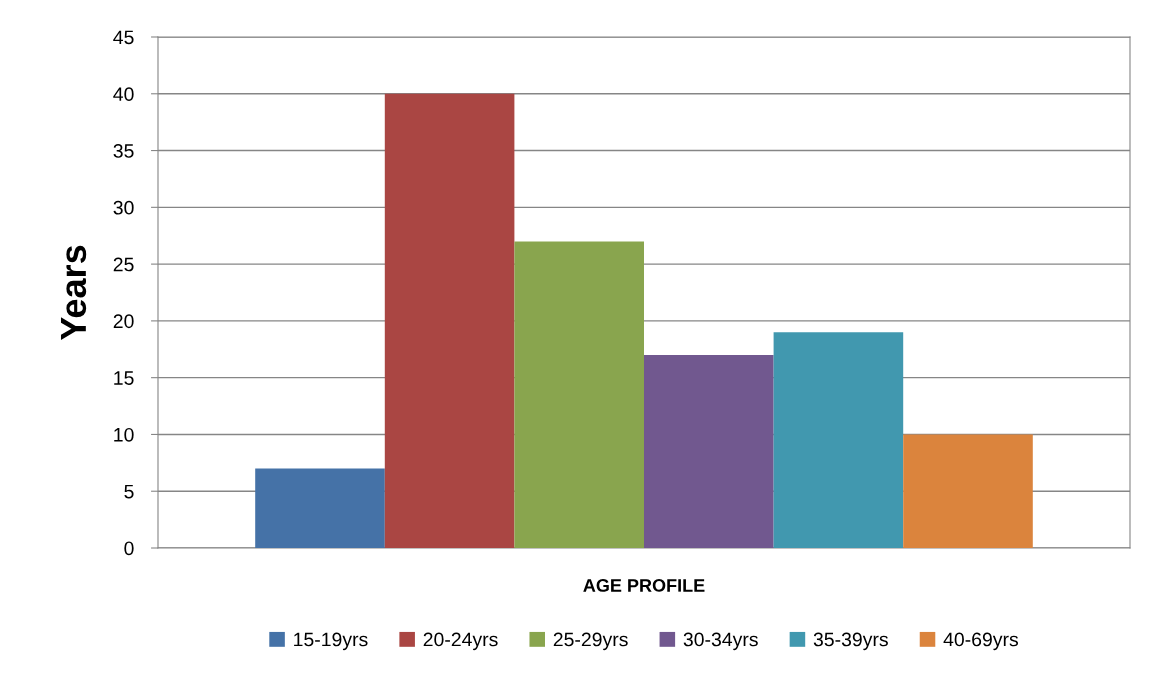 This screenshot has width=1150, height=675. What do you see at coordinates (73, 293) in the screenshot?
I see `y-axis-title: Years` at bounding box center [73, 293].